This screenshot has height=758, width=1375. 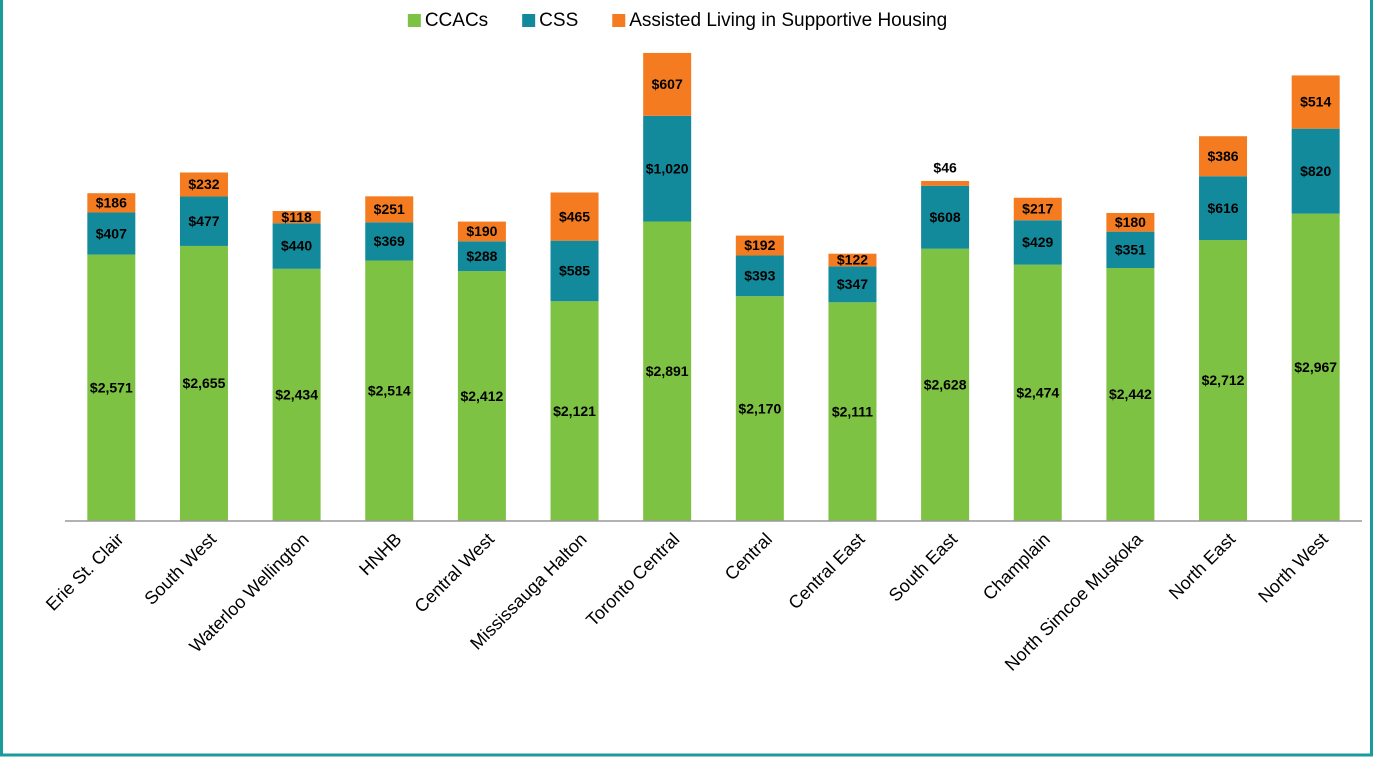 I want to click on data-label: $351, so click(x=1130, y=250).